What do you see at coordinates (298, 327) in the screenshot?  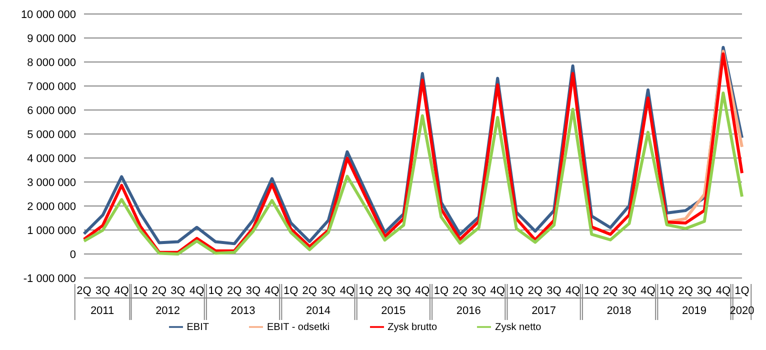 I see `legend-label: EBIT - odsetki` at bounding box center [298, 327].